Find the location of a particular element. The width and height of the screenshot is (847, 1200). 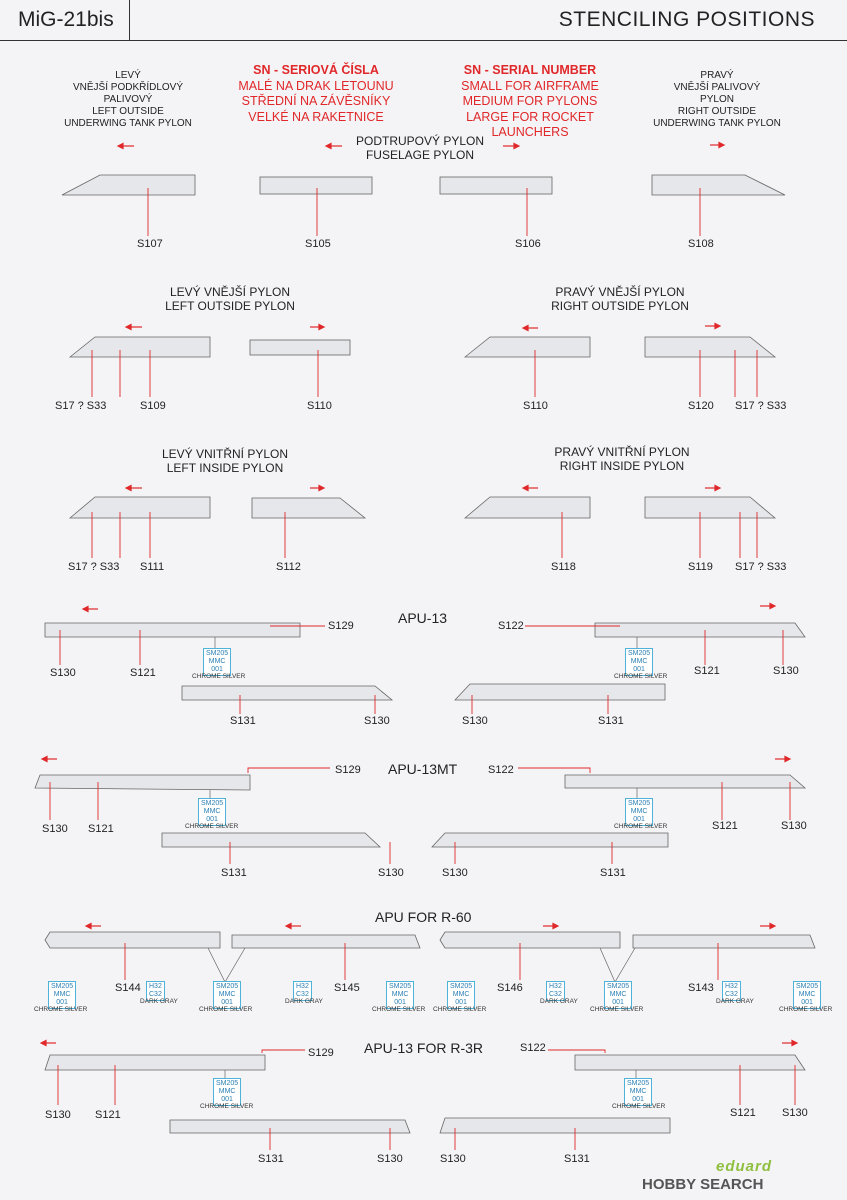

brand-logo: eduard is located at coordinates (744, 1166).